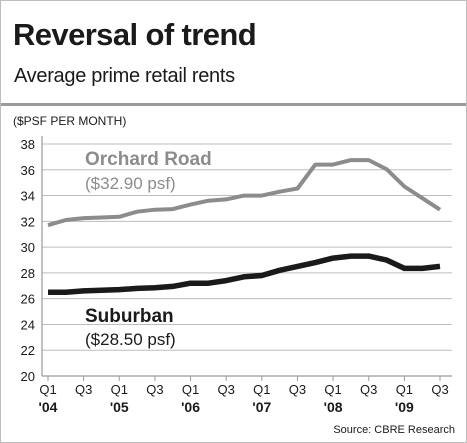 The image size is (467, 443). Describe the element at coordinates (244, 193) in the screenshot. I see `series-line-orchard-road` at that location.